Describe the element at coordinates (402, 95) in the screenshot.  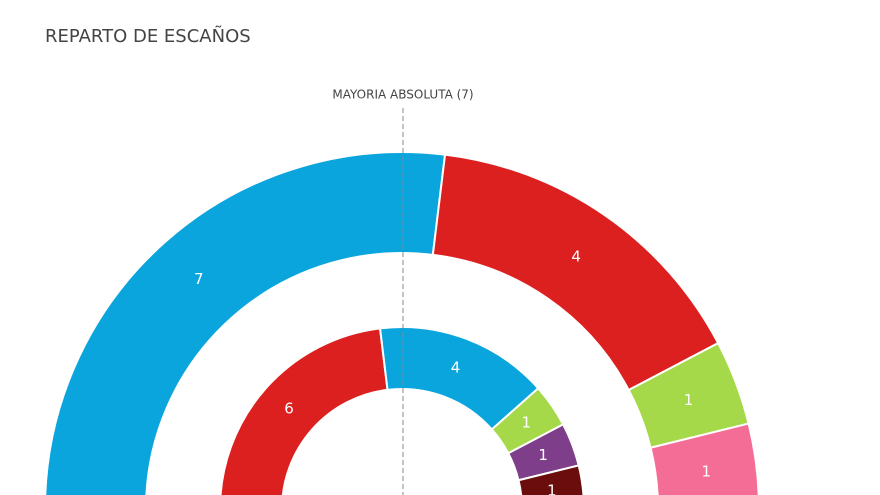
I see `majority-label: MAYORIA ABSOLUTA (7)` at that location.